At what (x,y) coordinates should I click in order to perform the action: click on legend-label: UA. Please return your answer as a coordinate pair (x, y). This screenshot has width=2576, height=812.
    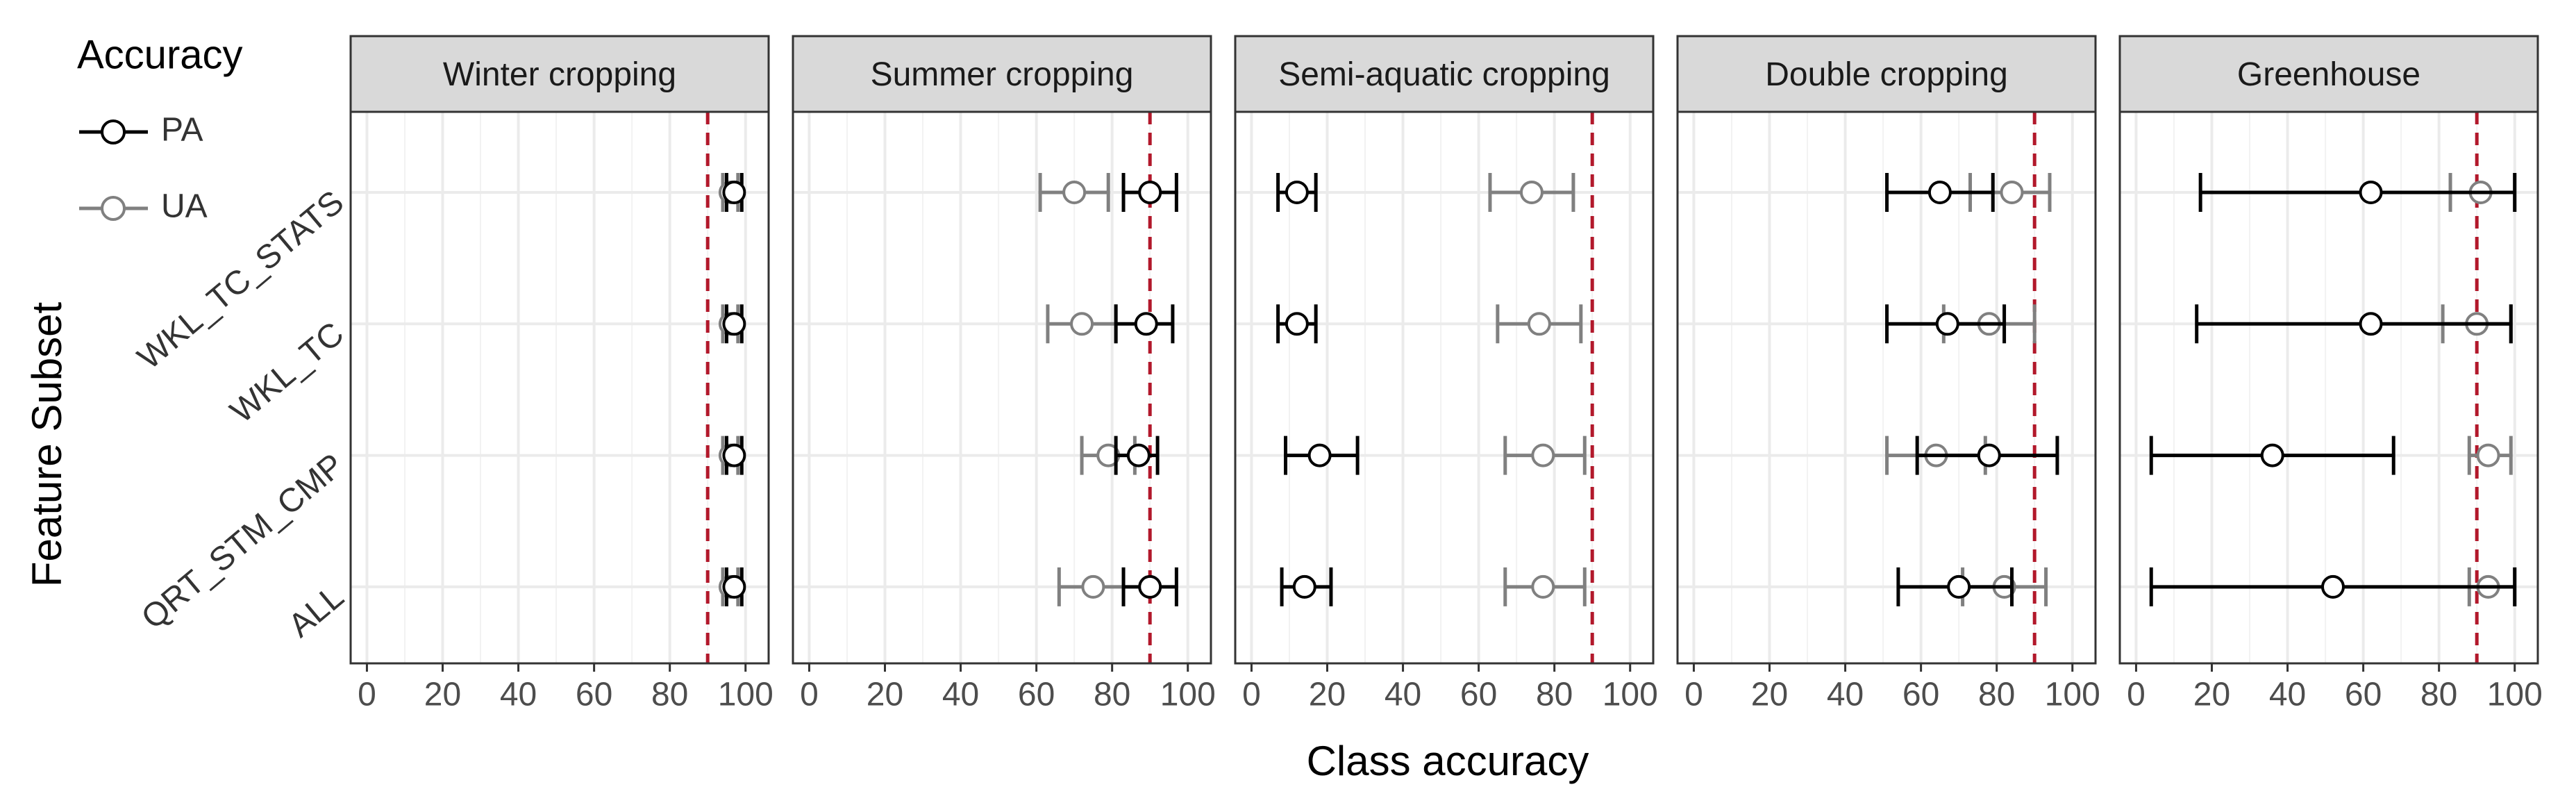
    Looking at the image, I should click on (184, 207).